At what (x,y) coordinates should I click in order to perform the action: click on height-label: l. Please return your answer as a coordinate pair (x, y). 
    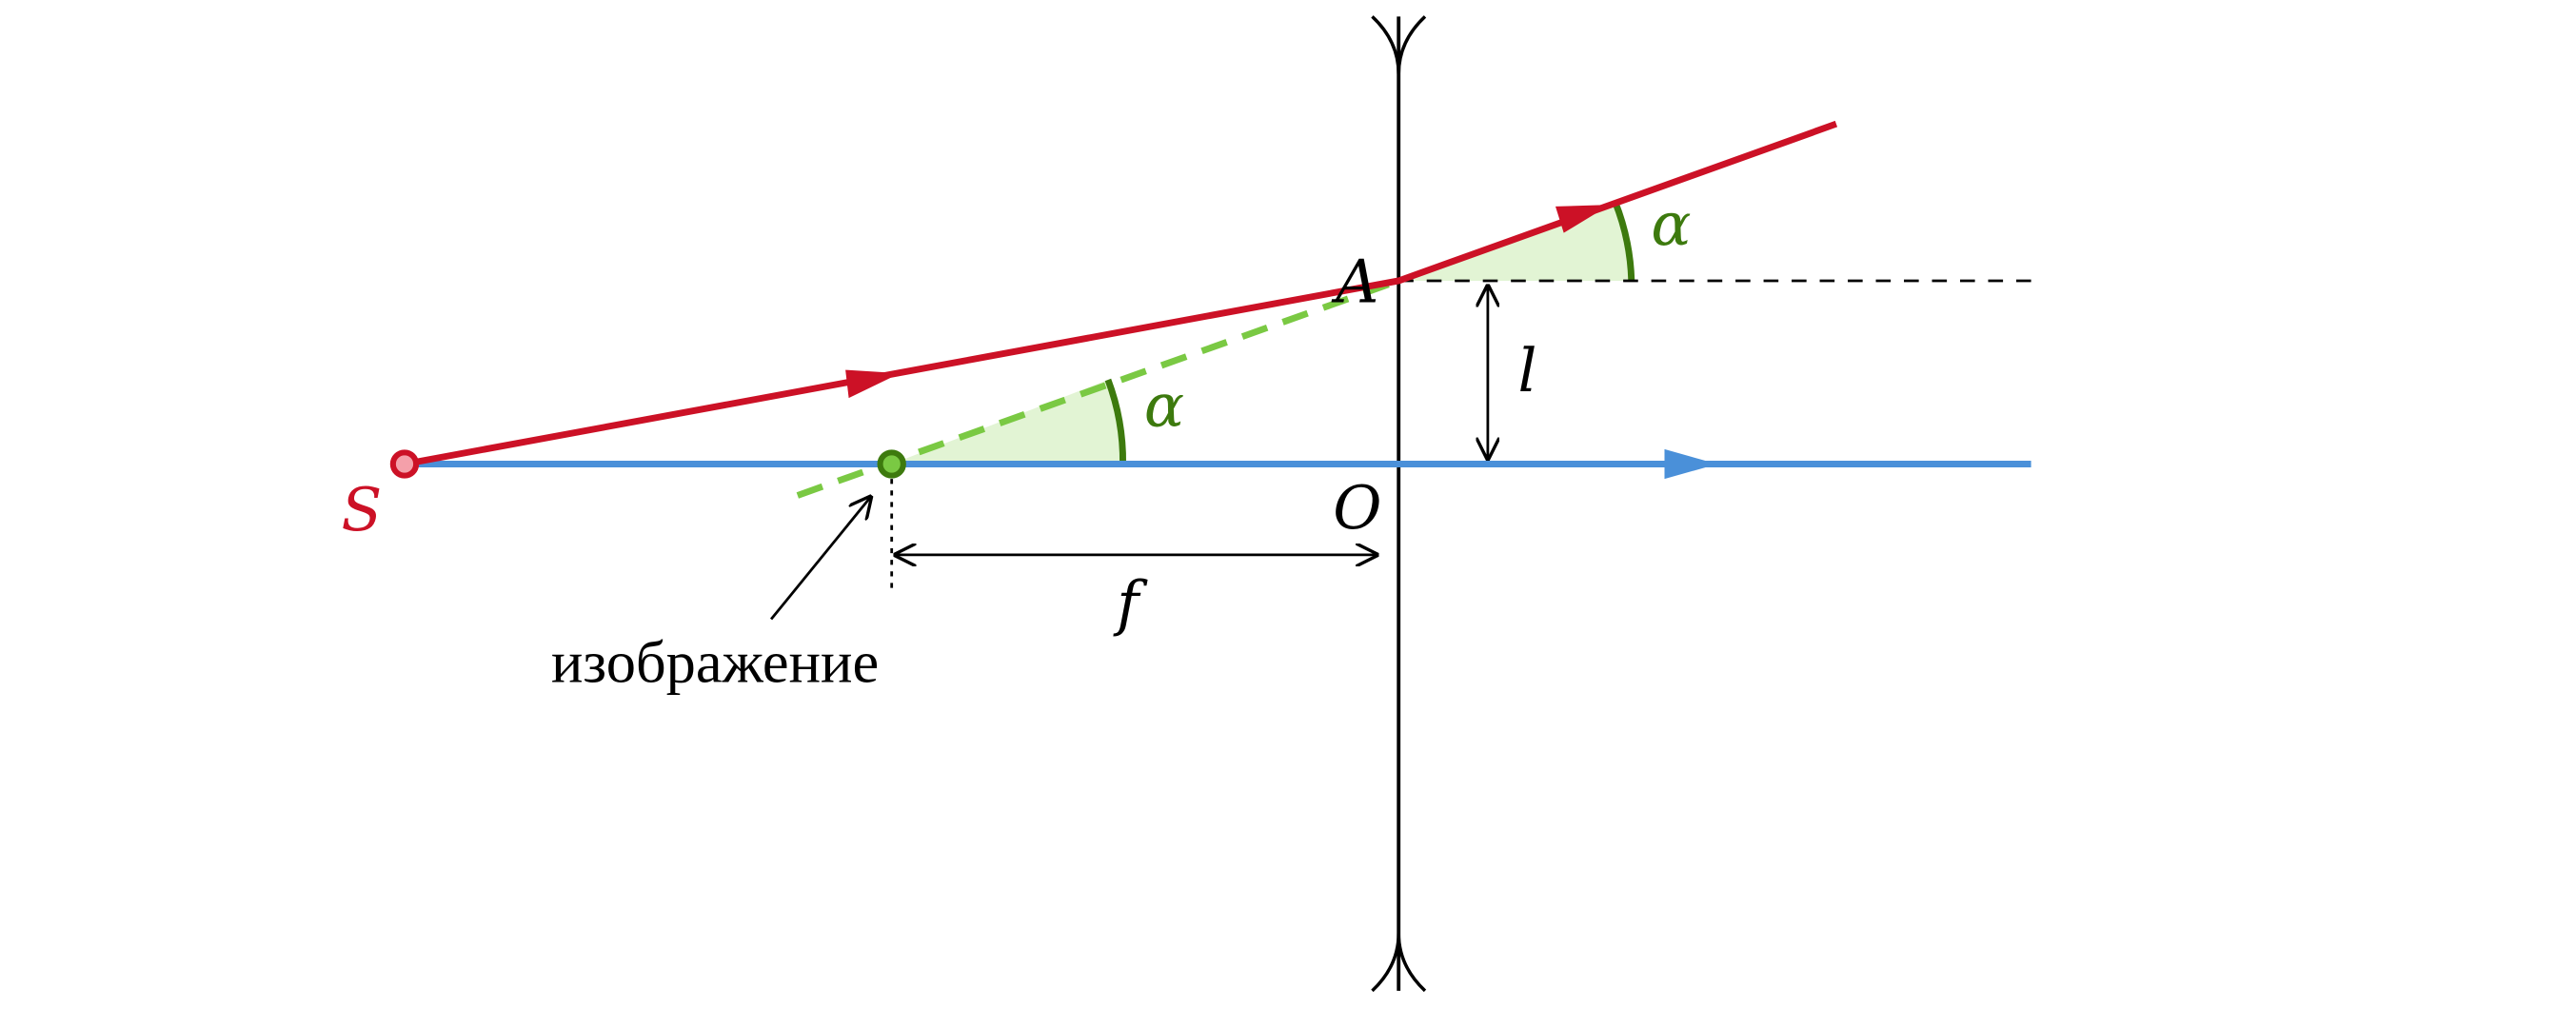
    Looking at the image, I should click on (1527, 371).